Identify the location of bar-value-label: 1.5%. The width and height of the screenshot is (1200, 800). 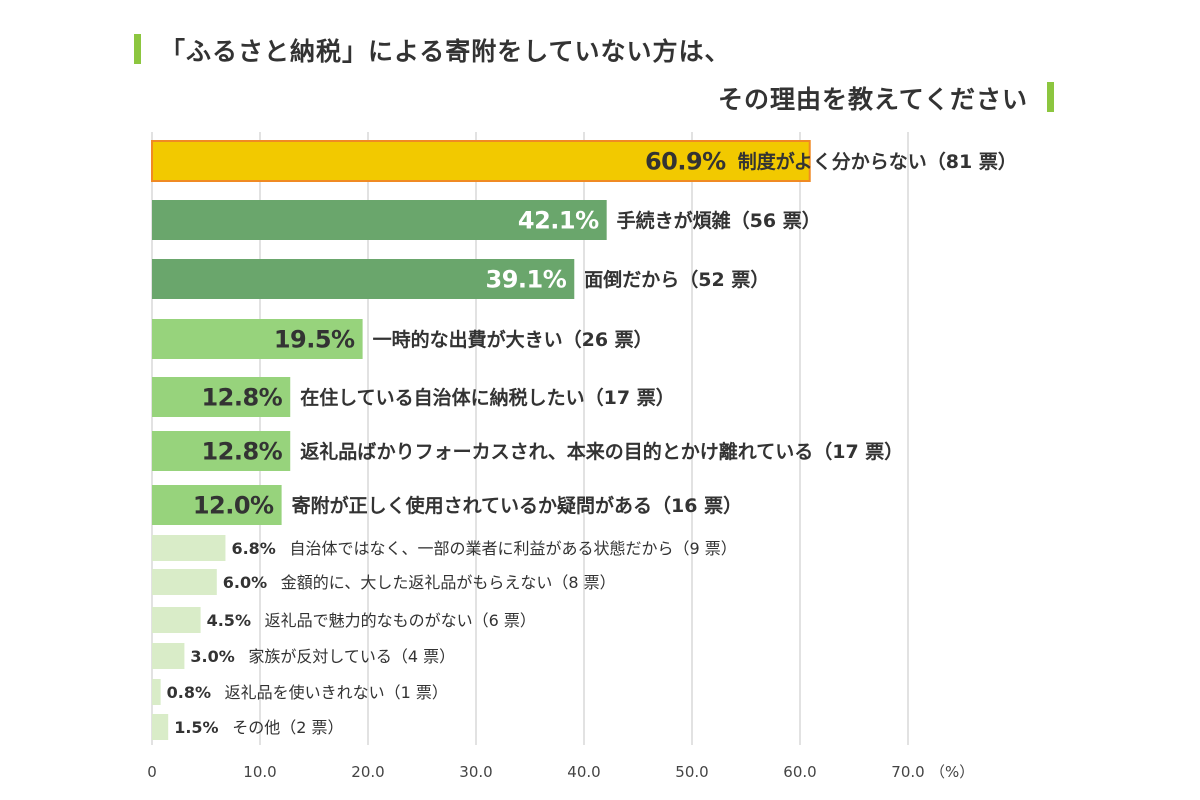
(196, 727).